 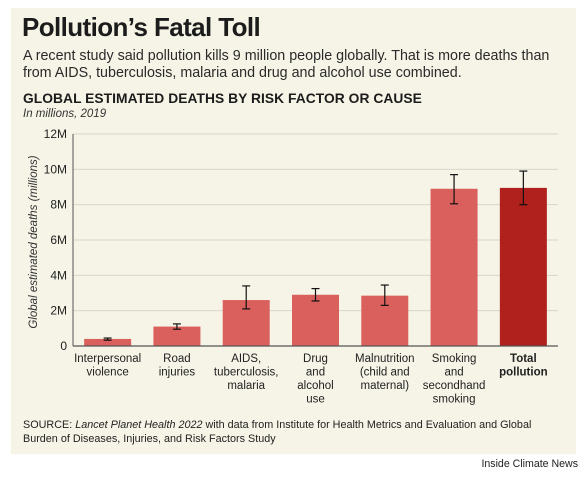 I want to click on chart-subtitle: In millions, 2019, so click(x=65, y=114).